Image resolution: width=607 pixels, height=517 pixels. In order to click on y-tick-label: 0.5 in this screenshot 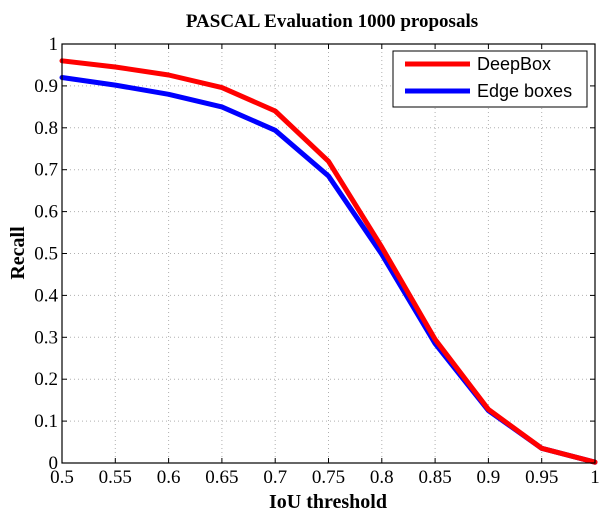, I will do `click(46, 254)`.